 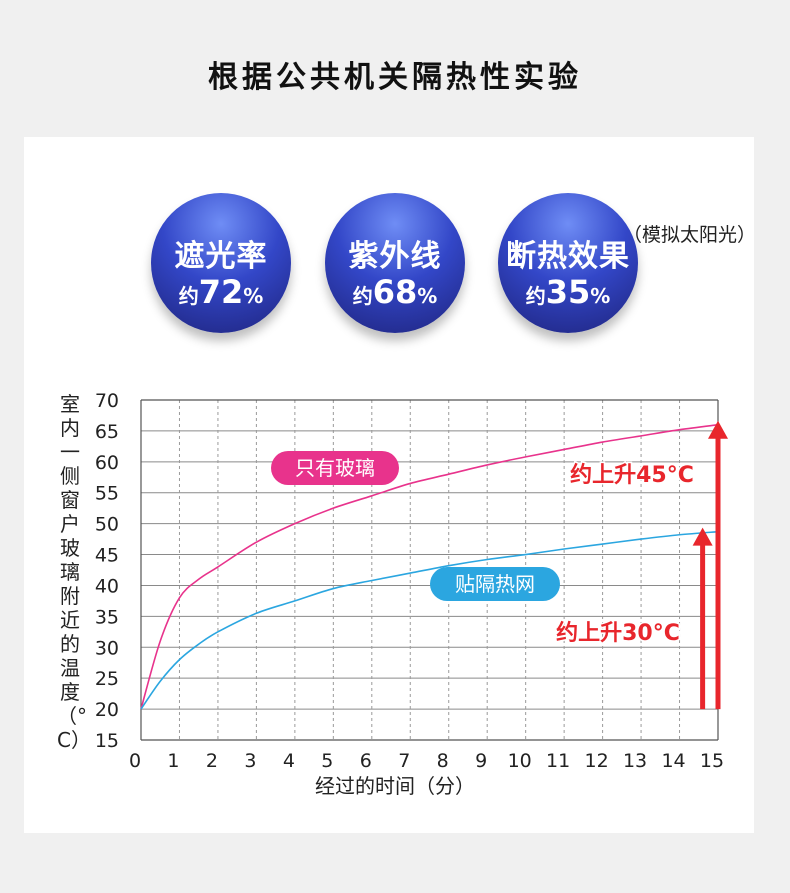 I want to click on x-tick-label: 14, so click(x=673, y=761).